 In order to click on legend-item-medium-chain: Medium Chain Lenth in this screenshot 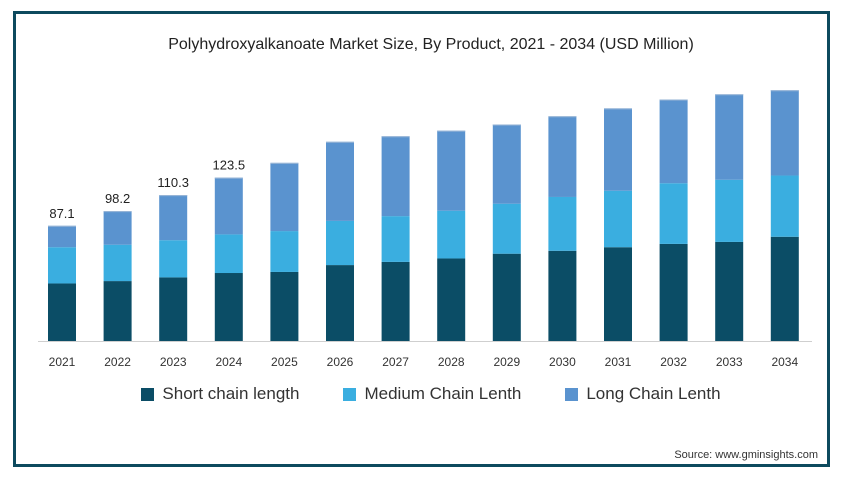, I will do `click(432, 394)`.